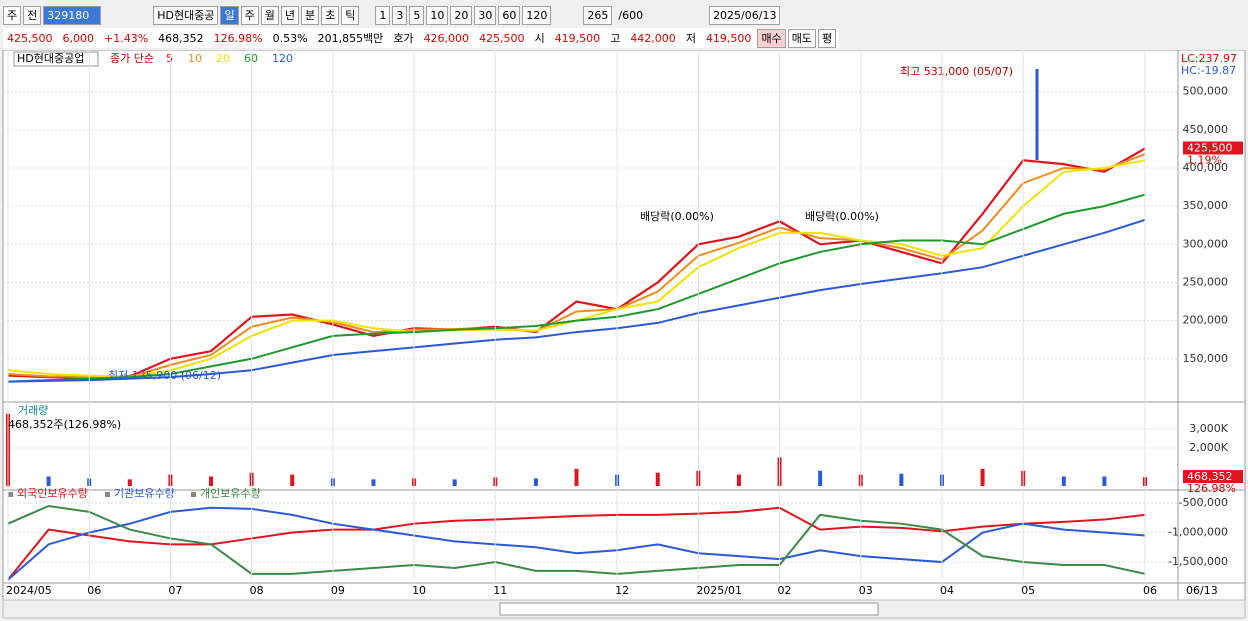  Describe the element at coordinates (785, 590) in the screenshot. I see `x-tick-label: 02` at that location.